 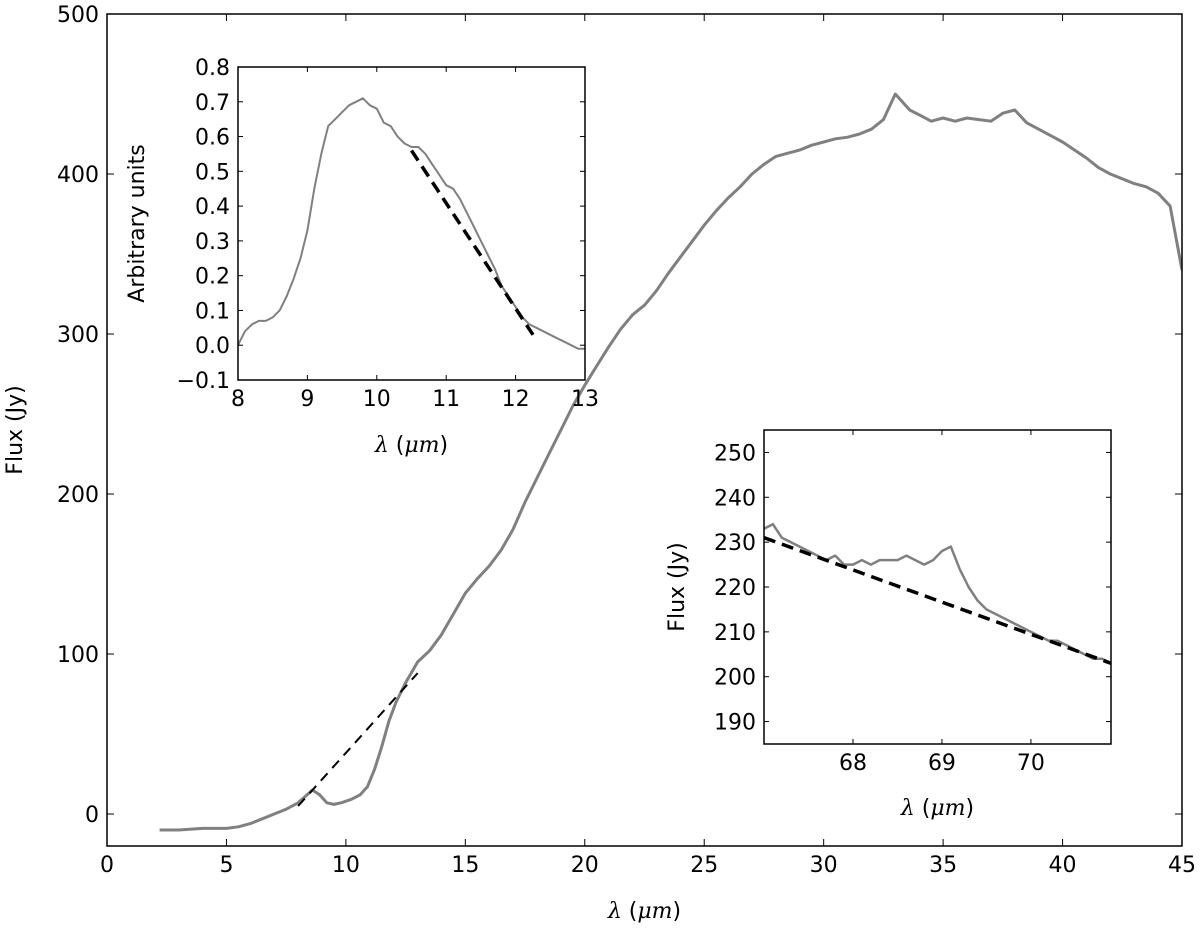 What do you see at coordinates (942, 763) in the screenshot?
I see `x-tick-label: 69` at bounding box center [942, 763].